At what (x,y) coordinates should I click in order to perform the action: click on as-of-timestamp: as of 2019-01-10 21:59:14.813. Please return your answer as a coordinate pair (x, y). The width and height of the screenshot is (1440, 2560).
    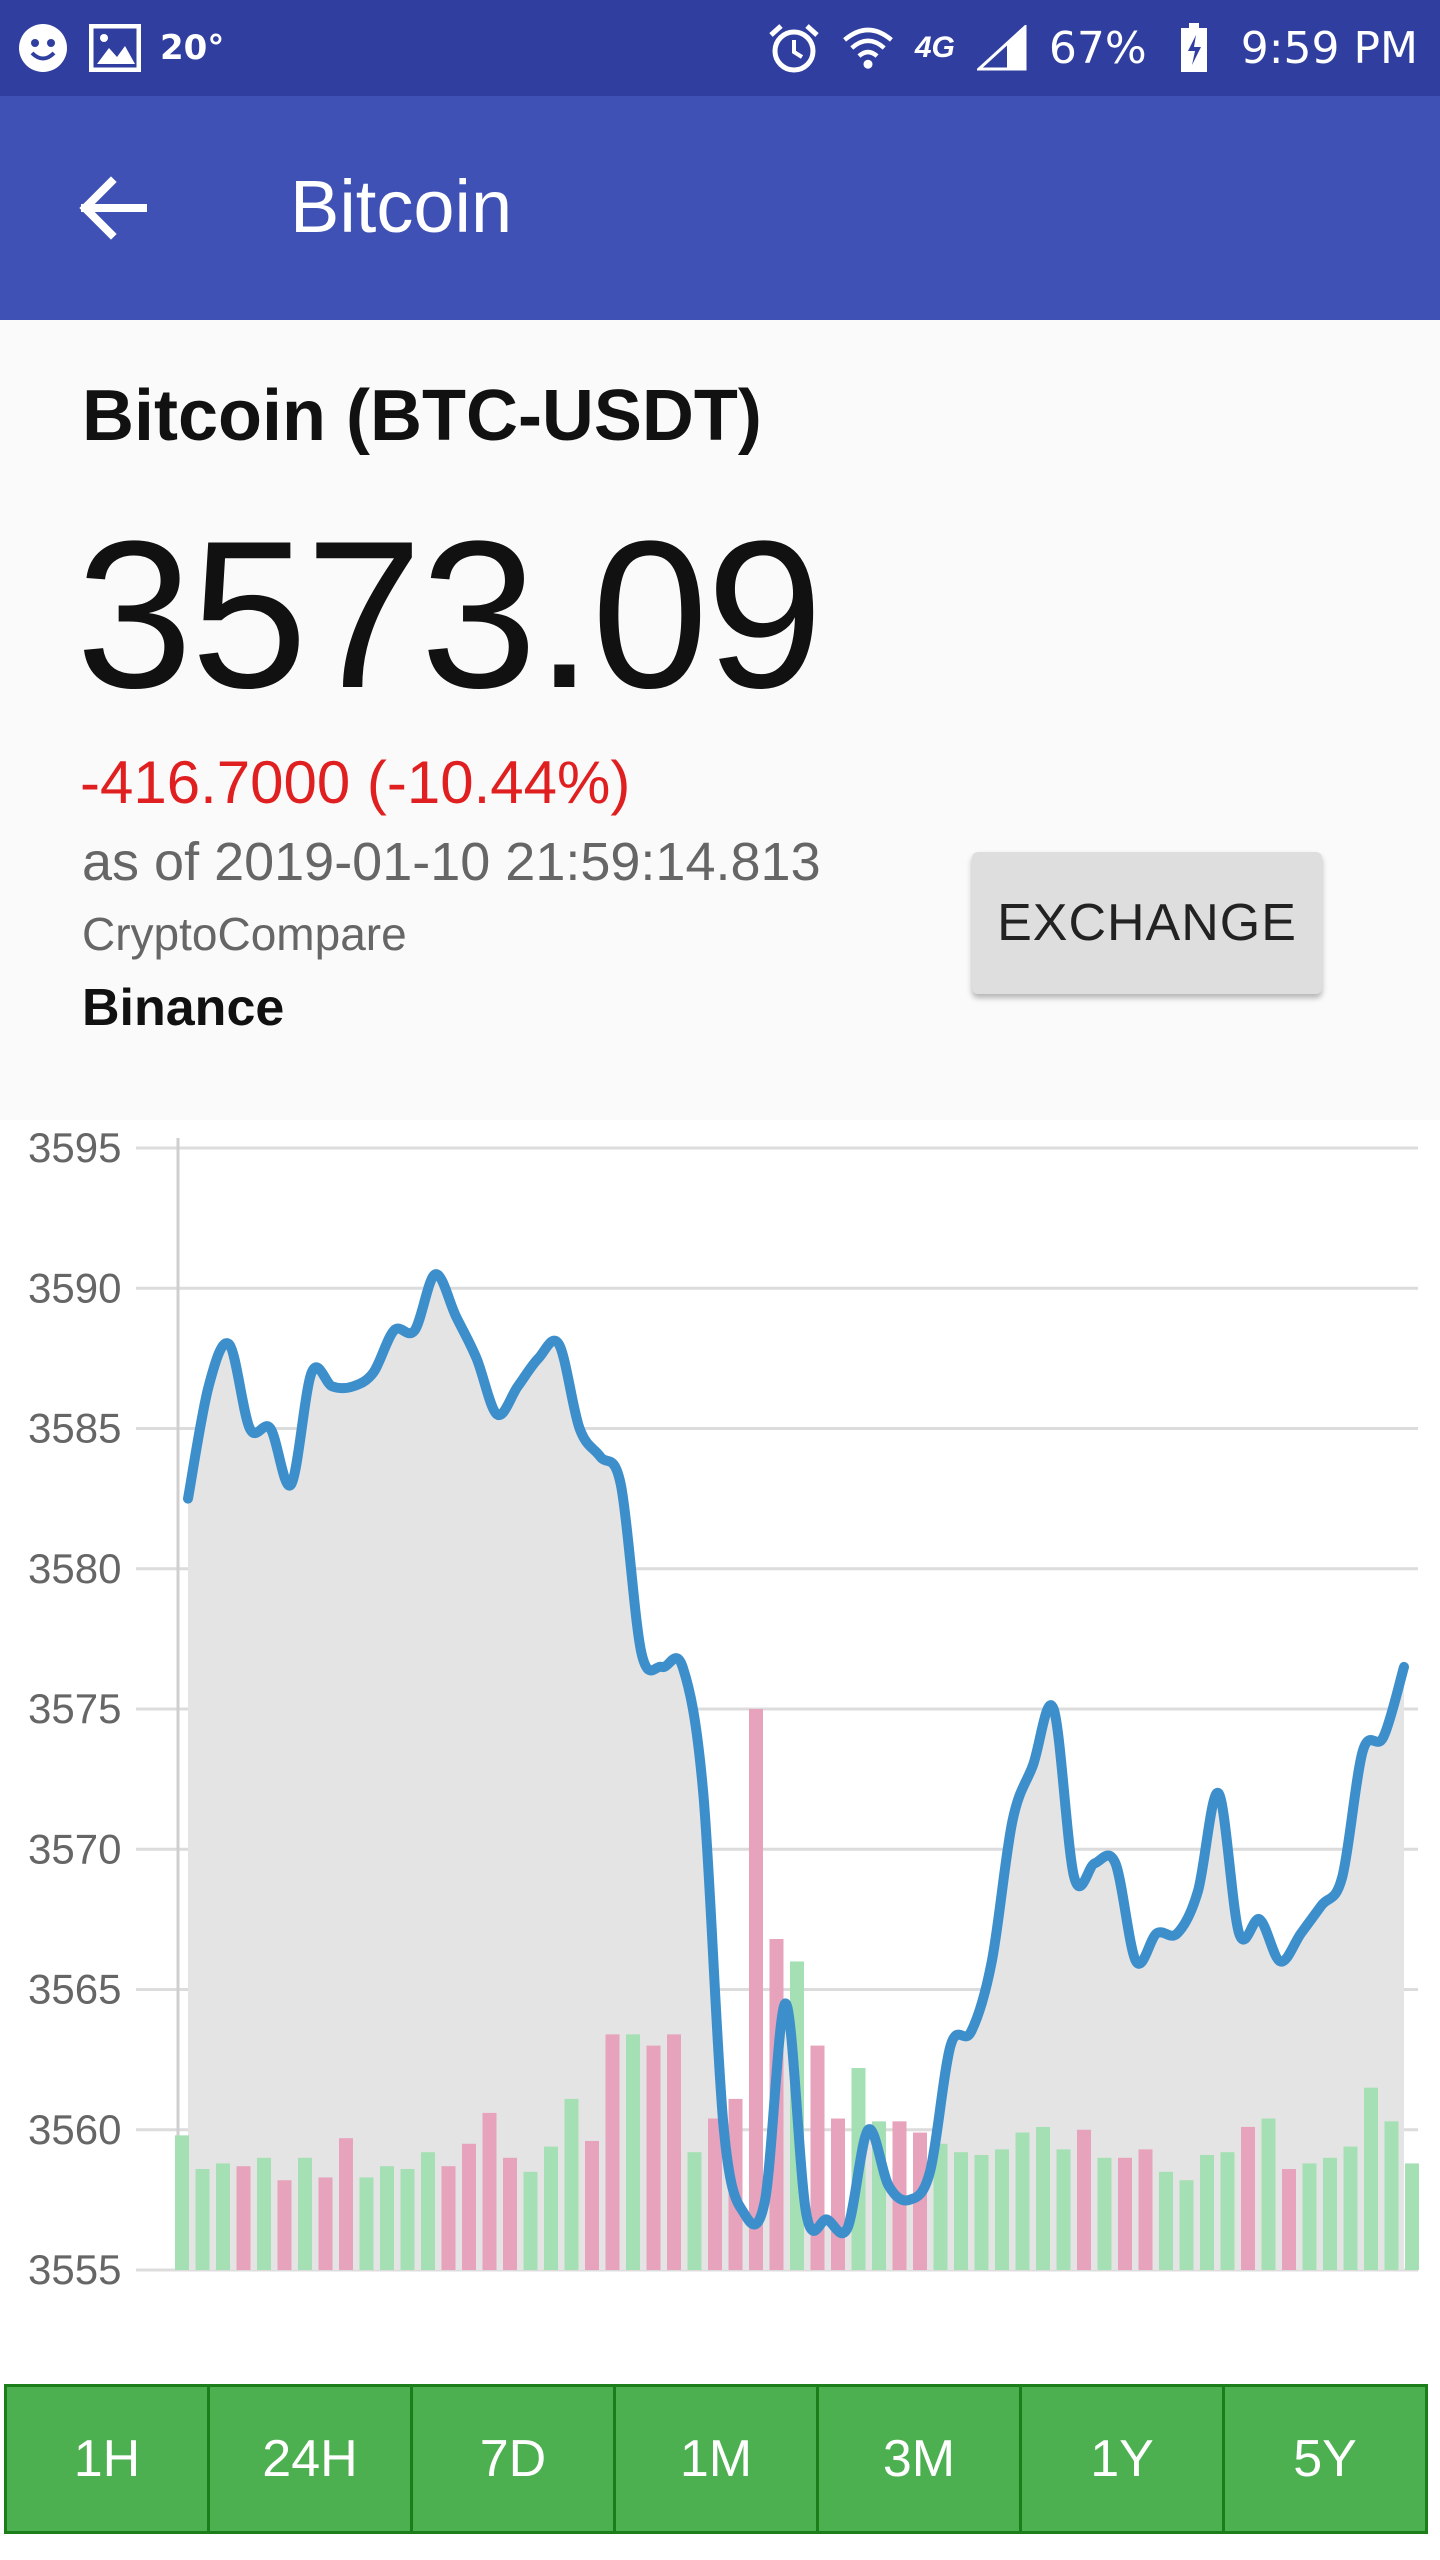
    Looking at the image, I should click on (451, 862).